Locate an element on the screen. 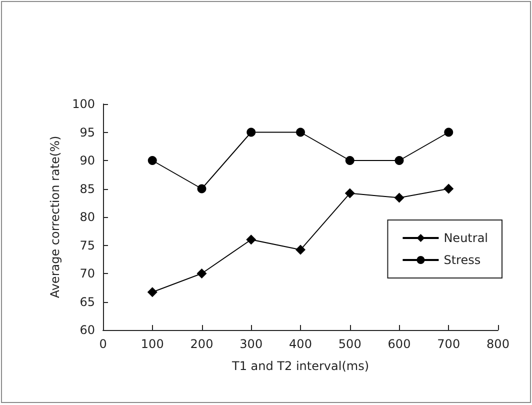 Image resolution: width=532 pixels, height=405 pixels. y-axis-title: Average correction rate(%) is located at coordinates (55, 217).